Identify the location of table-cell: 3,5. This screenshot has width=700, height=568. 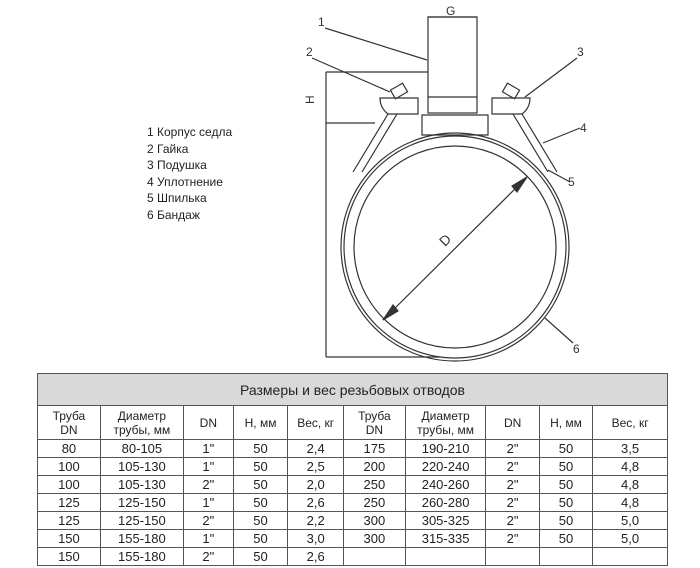
(630, 448).